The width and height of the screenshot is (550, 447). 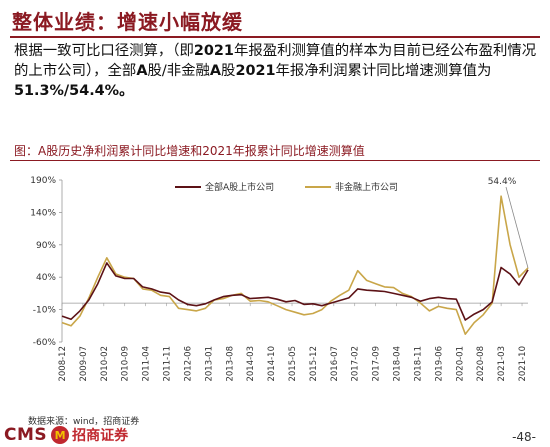 I want to click on annotation-label: 54.4%, so click(x=502, y=182).